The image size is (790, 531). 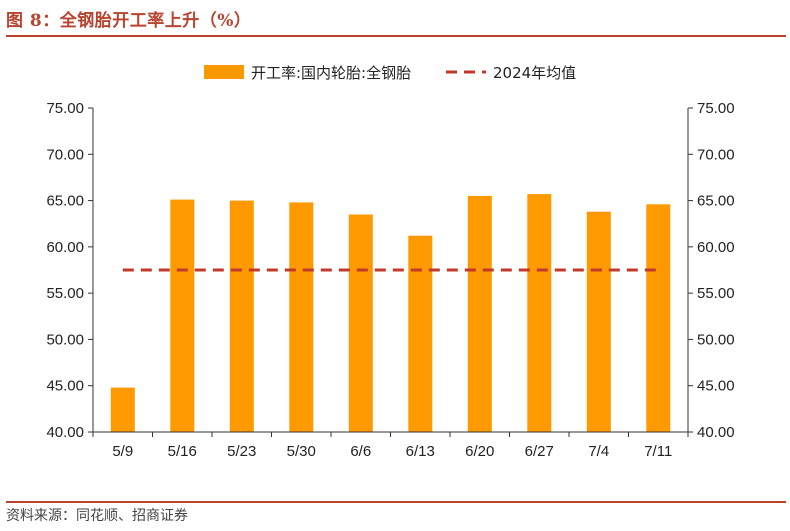 I want to click on y-tick-label-right: 75.00, so click(x=716, y=108).